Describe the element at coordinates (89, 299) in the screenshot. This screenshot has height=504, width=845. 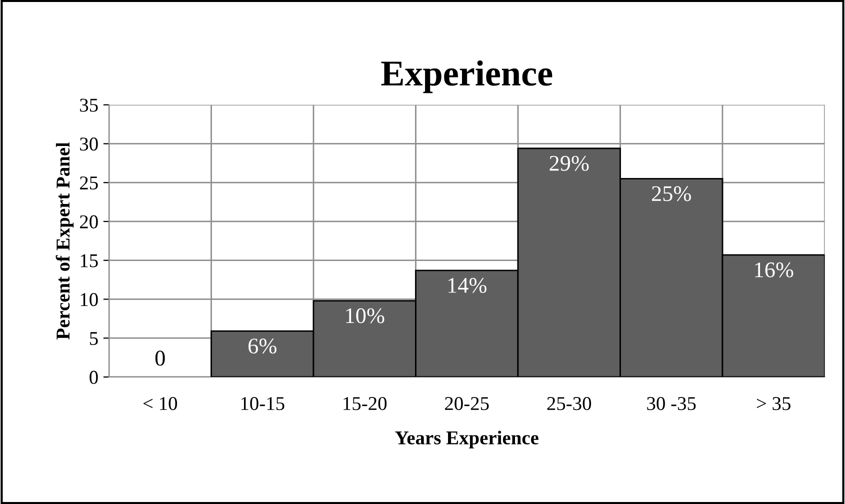
I see `y-tick-label: 10` at that location.